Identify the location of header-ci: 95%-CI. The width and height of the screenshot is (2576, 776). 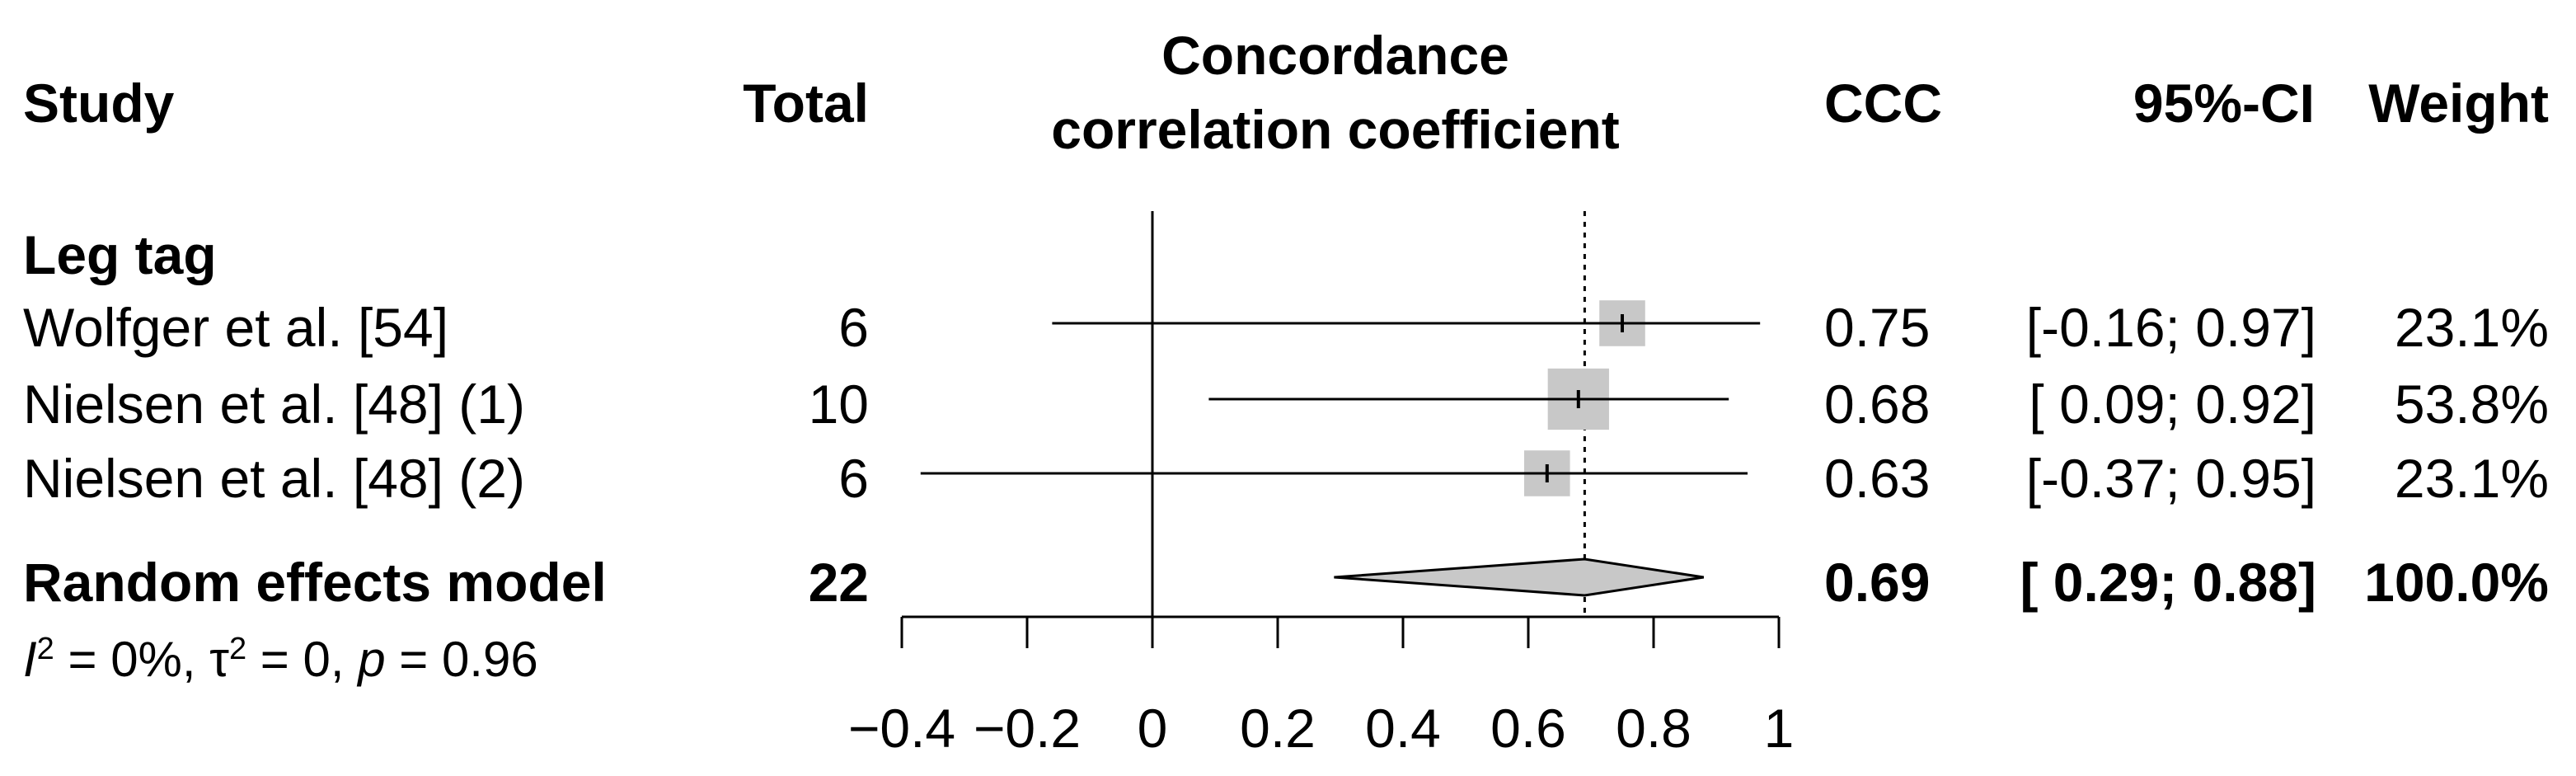
(2224, 103).